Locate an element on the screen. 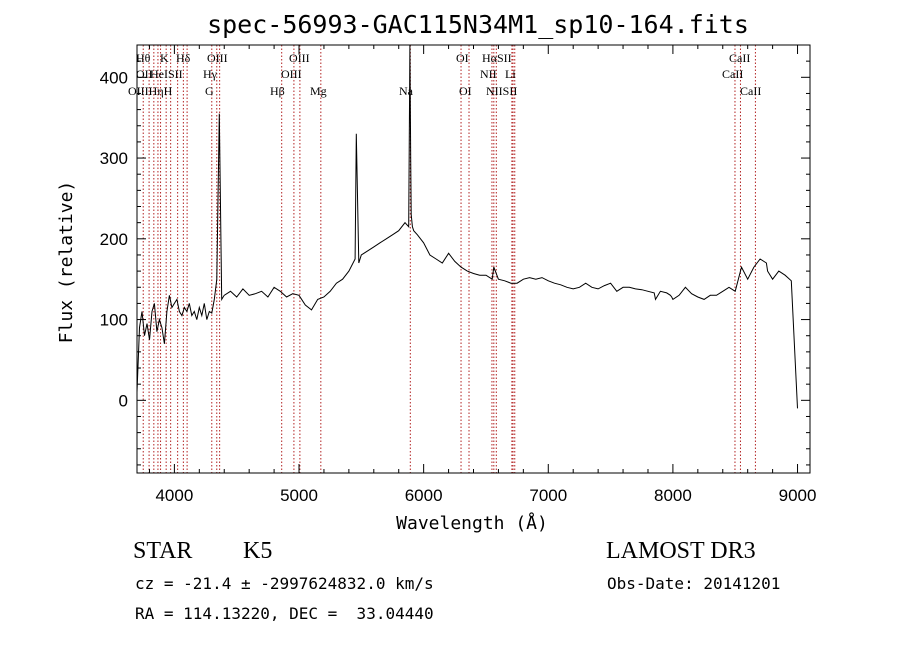 The width and height of the screenshot is (900, 649). spectral-line-label: NIISII is located at coordinates (501, 91).